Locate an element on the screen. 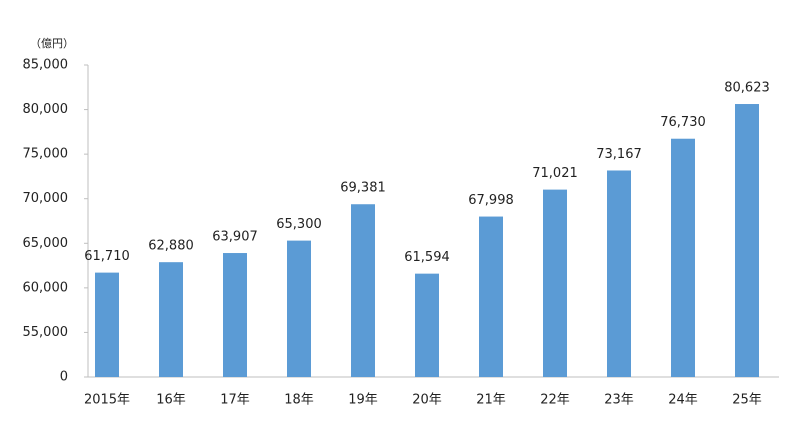 This screenshot has width=800, height=435. x-tick-label: 22年 is located at coordinates (555, 400).